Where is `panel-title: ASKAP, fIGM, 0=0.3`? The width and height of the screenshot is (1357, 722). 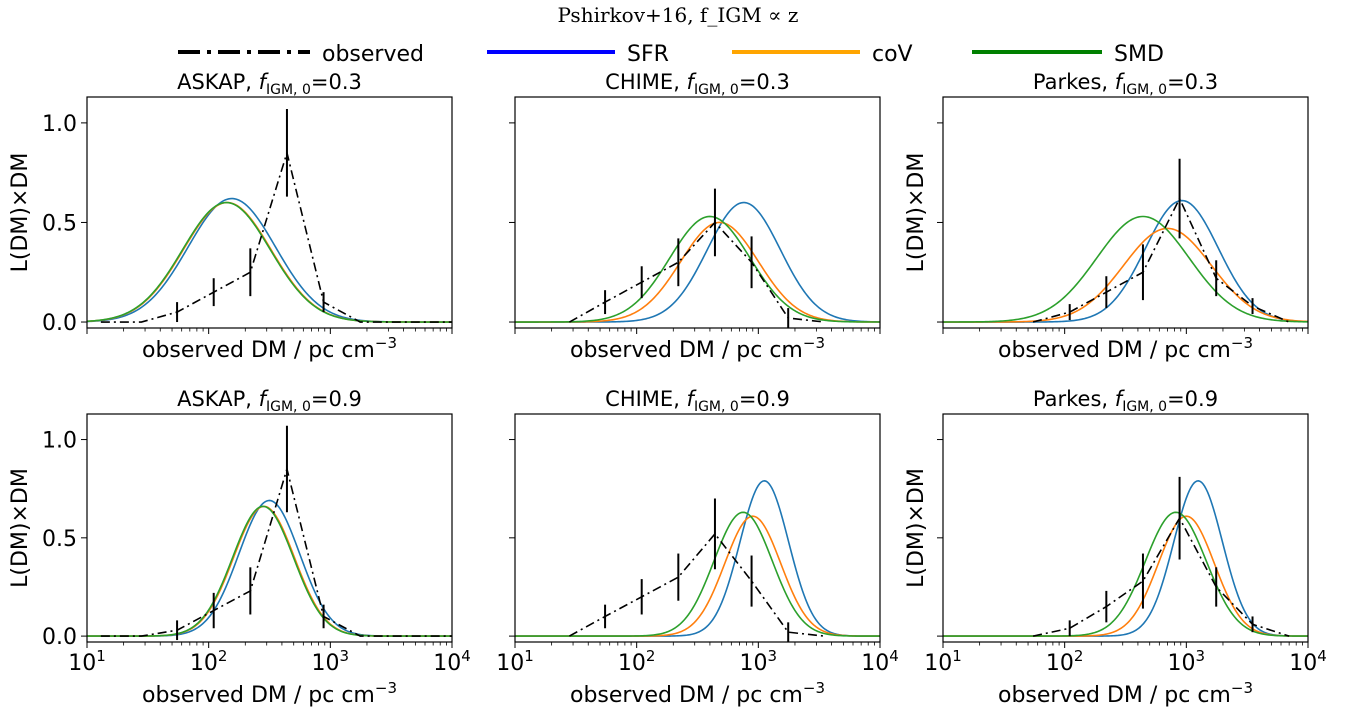 panel-title: ASKAP, fIGM, 0=0.3 is located at coordinates (269, 84).